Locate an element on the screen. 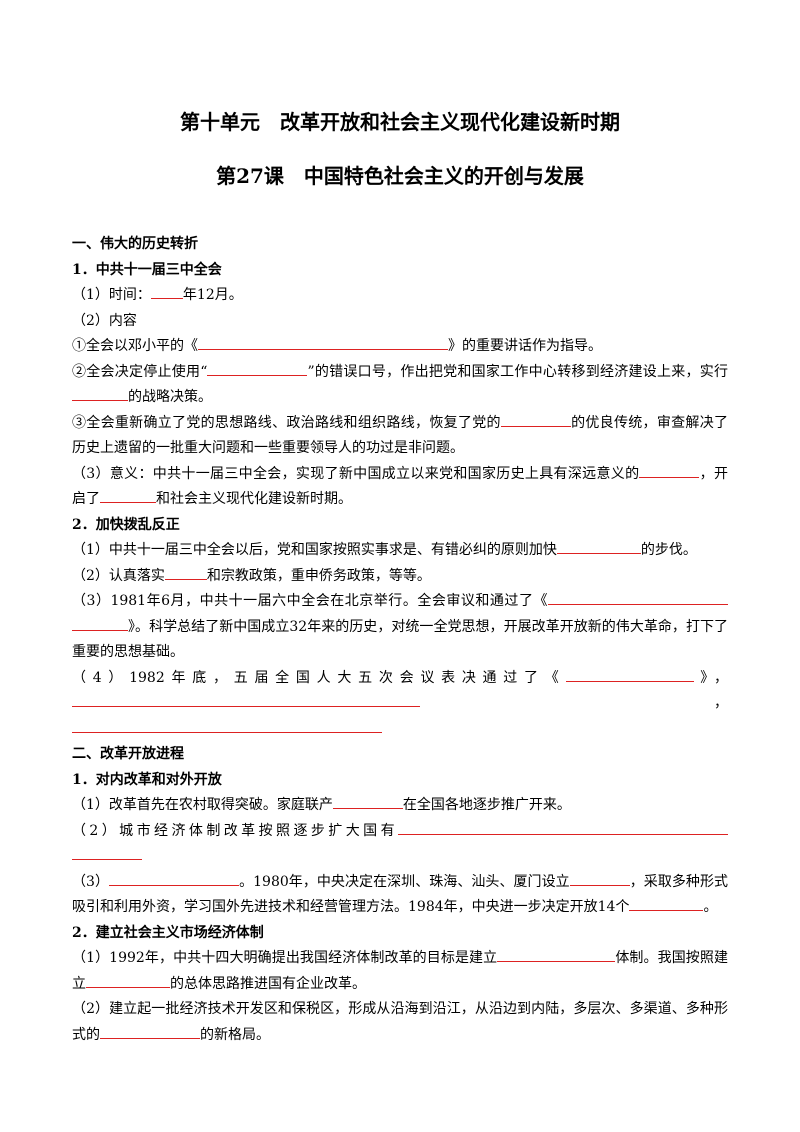  text: （3）意义：中共十一届三中全会，实现了新中国成立以来党和国家历史上具有深远意义的 is located at coordinates (356, 473).